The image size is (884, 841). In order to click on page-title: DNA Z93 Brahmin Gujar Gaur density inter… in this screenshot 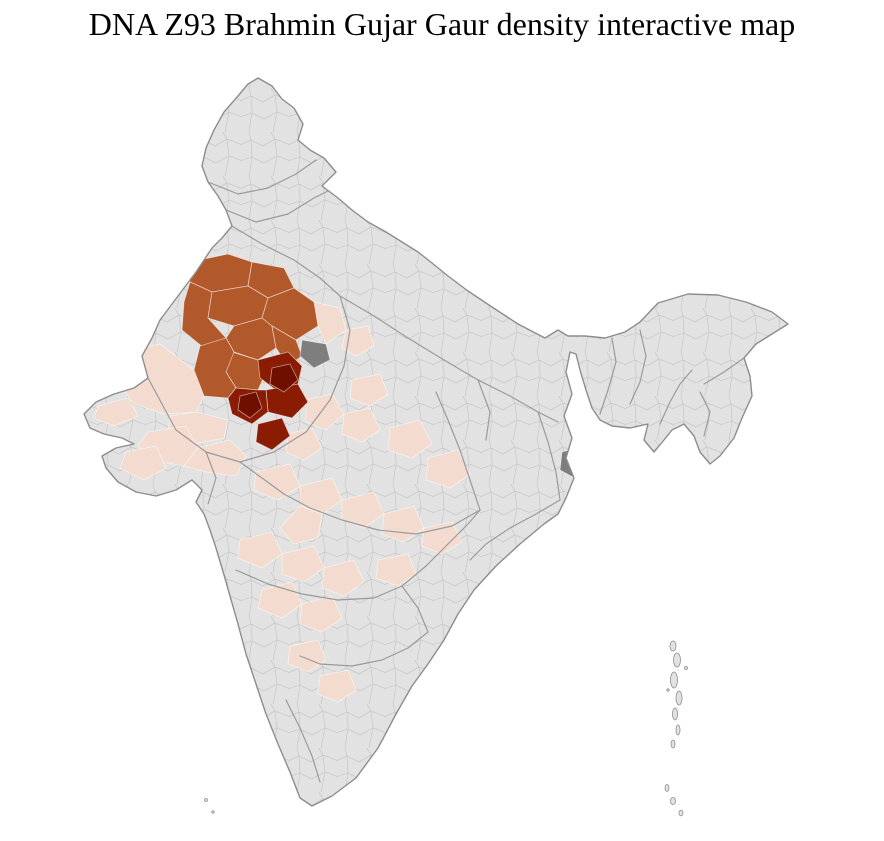, I will do `click(442, 24)`.